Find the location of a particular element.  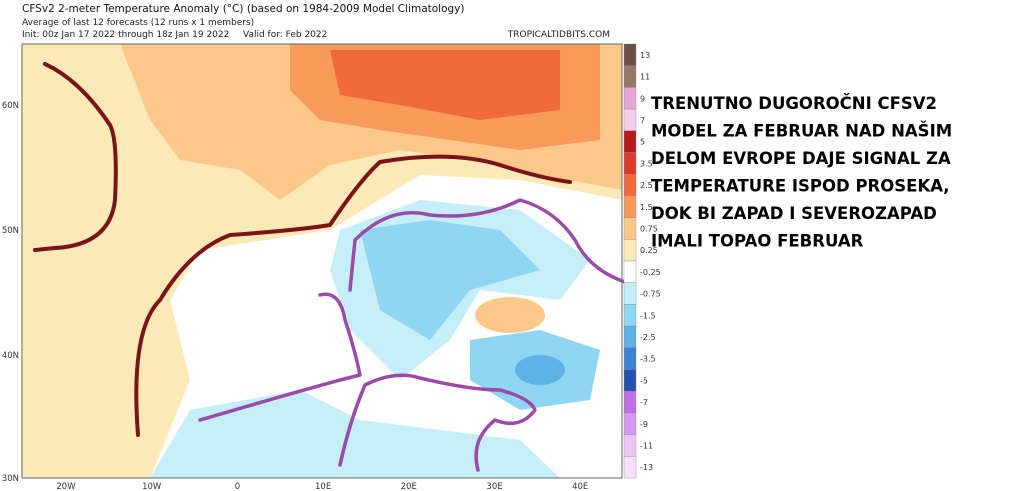

colorbar-label: 0.25 is located at coordinates (649, 250).